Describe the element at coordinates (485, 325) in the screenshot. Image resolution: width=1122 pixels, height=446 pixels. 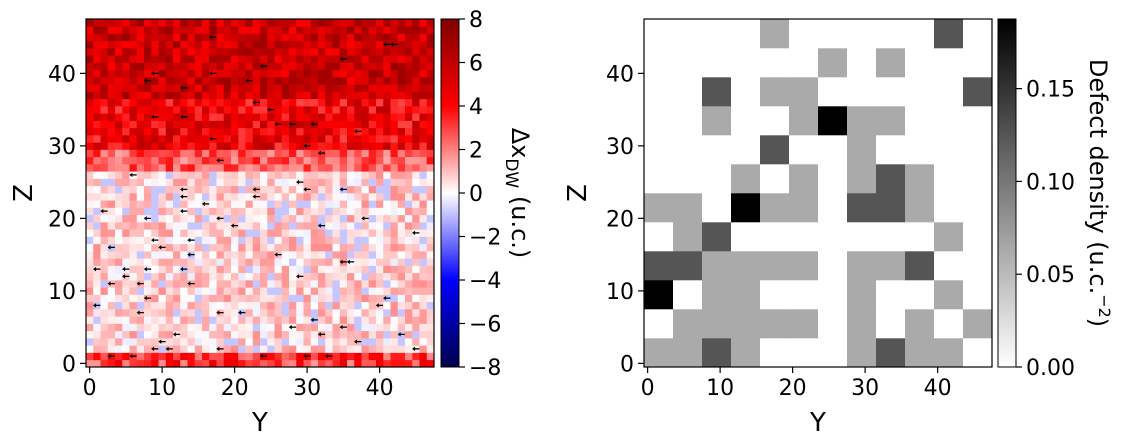
I see `colorbar-tick-label: −6` at that location.